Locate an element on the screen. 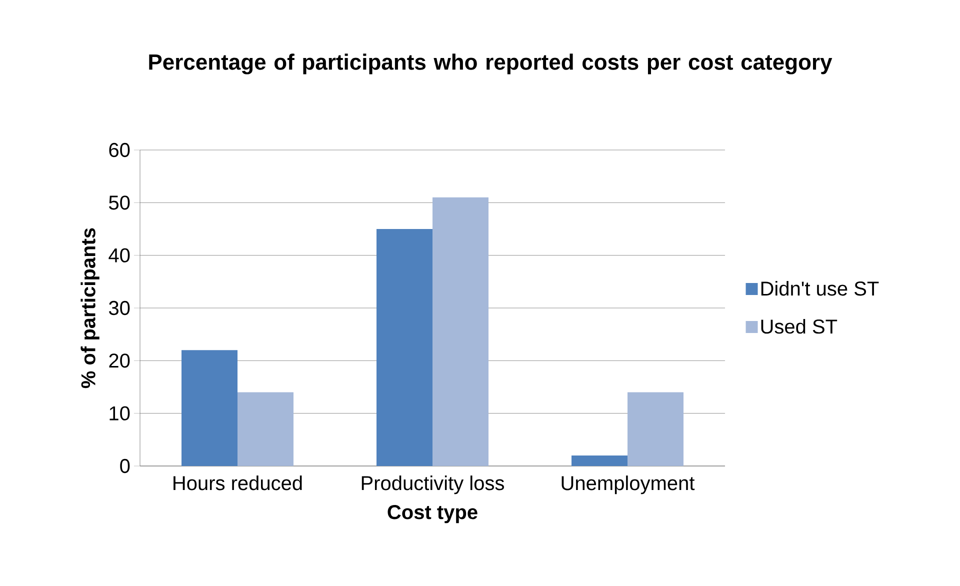  x-tick-label: Productivity loss is located at coordinates (433, 485).